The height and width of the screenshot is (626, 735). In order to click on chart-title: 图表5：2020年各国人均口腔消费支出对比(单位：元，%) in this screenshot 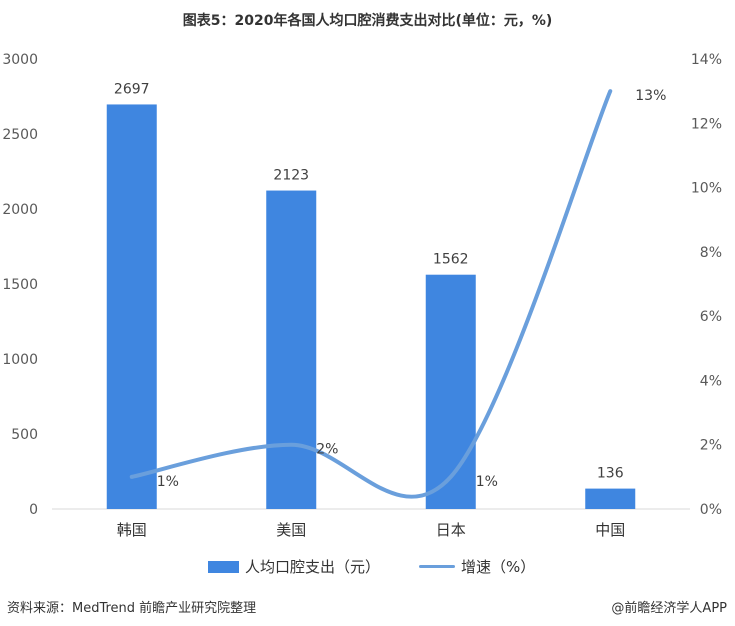, I will do `click(367, 21)`.